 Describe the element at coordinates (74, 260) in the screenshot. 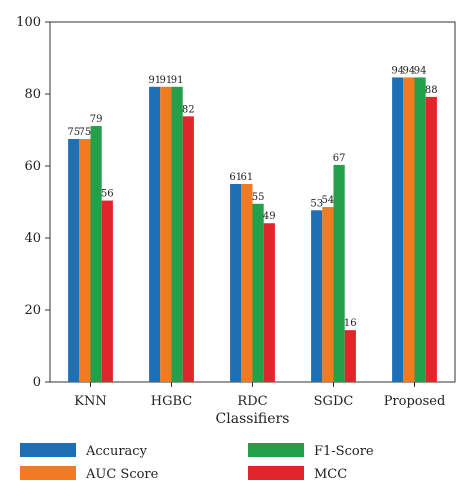

I see `bar-accuracy-knn` at that location.